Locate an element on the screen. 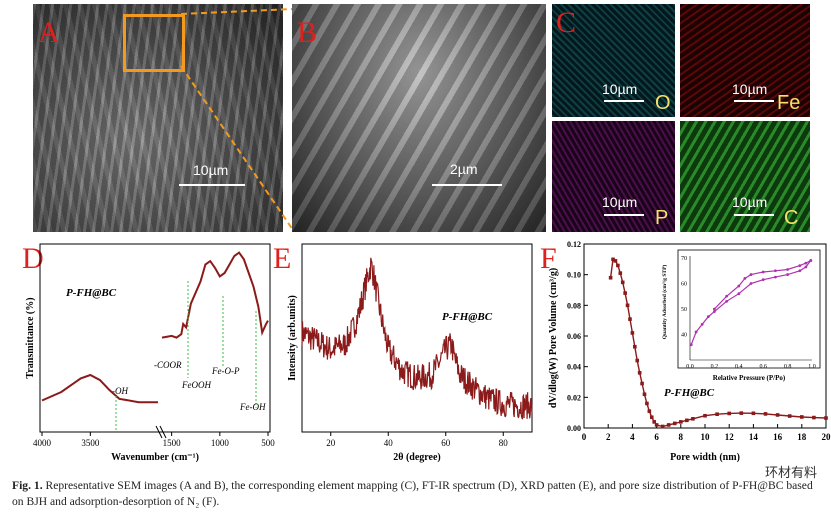  panel-label-f: F is located at coordinates (548, 258).